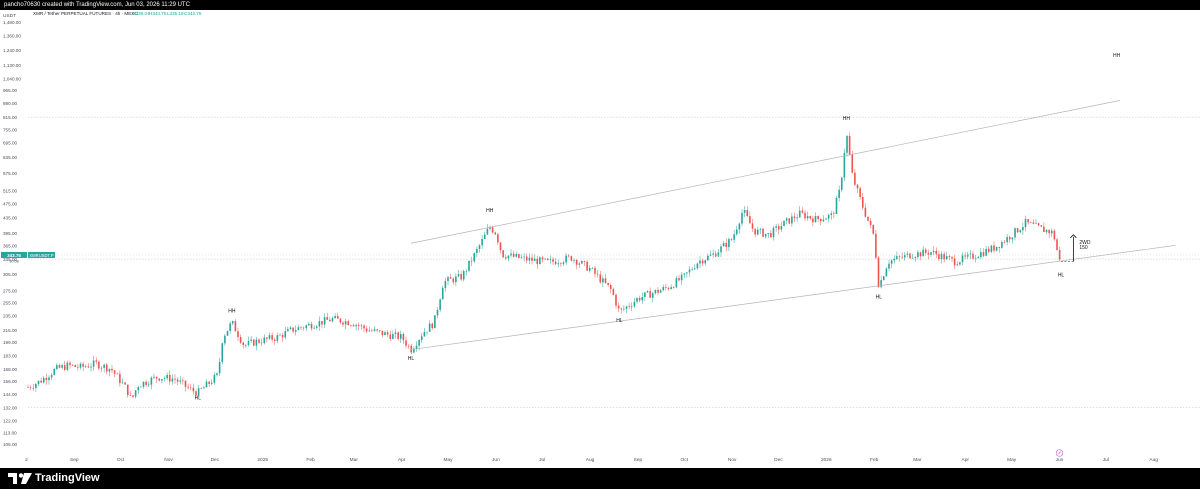 This screenshot has width=1200, height=489. I want to click on y-tick-label: 1,130.00, so click(12, 65).